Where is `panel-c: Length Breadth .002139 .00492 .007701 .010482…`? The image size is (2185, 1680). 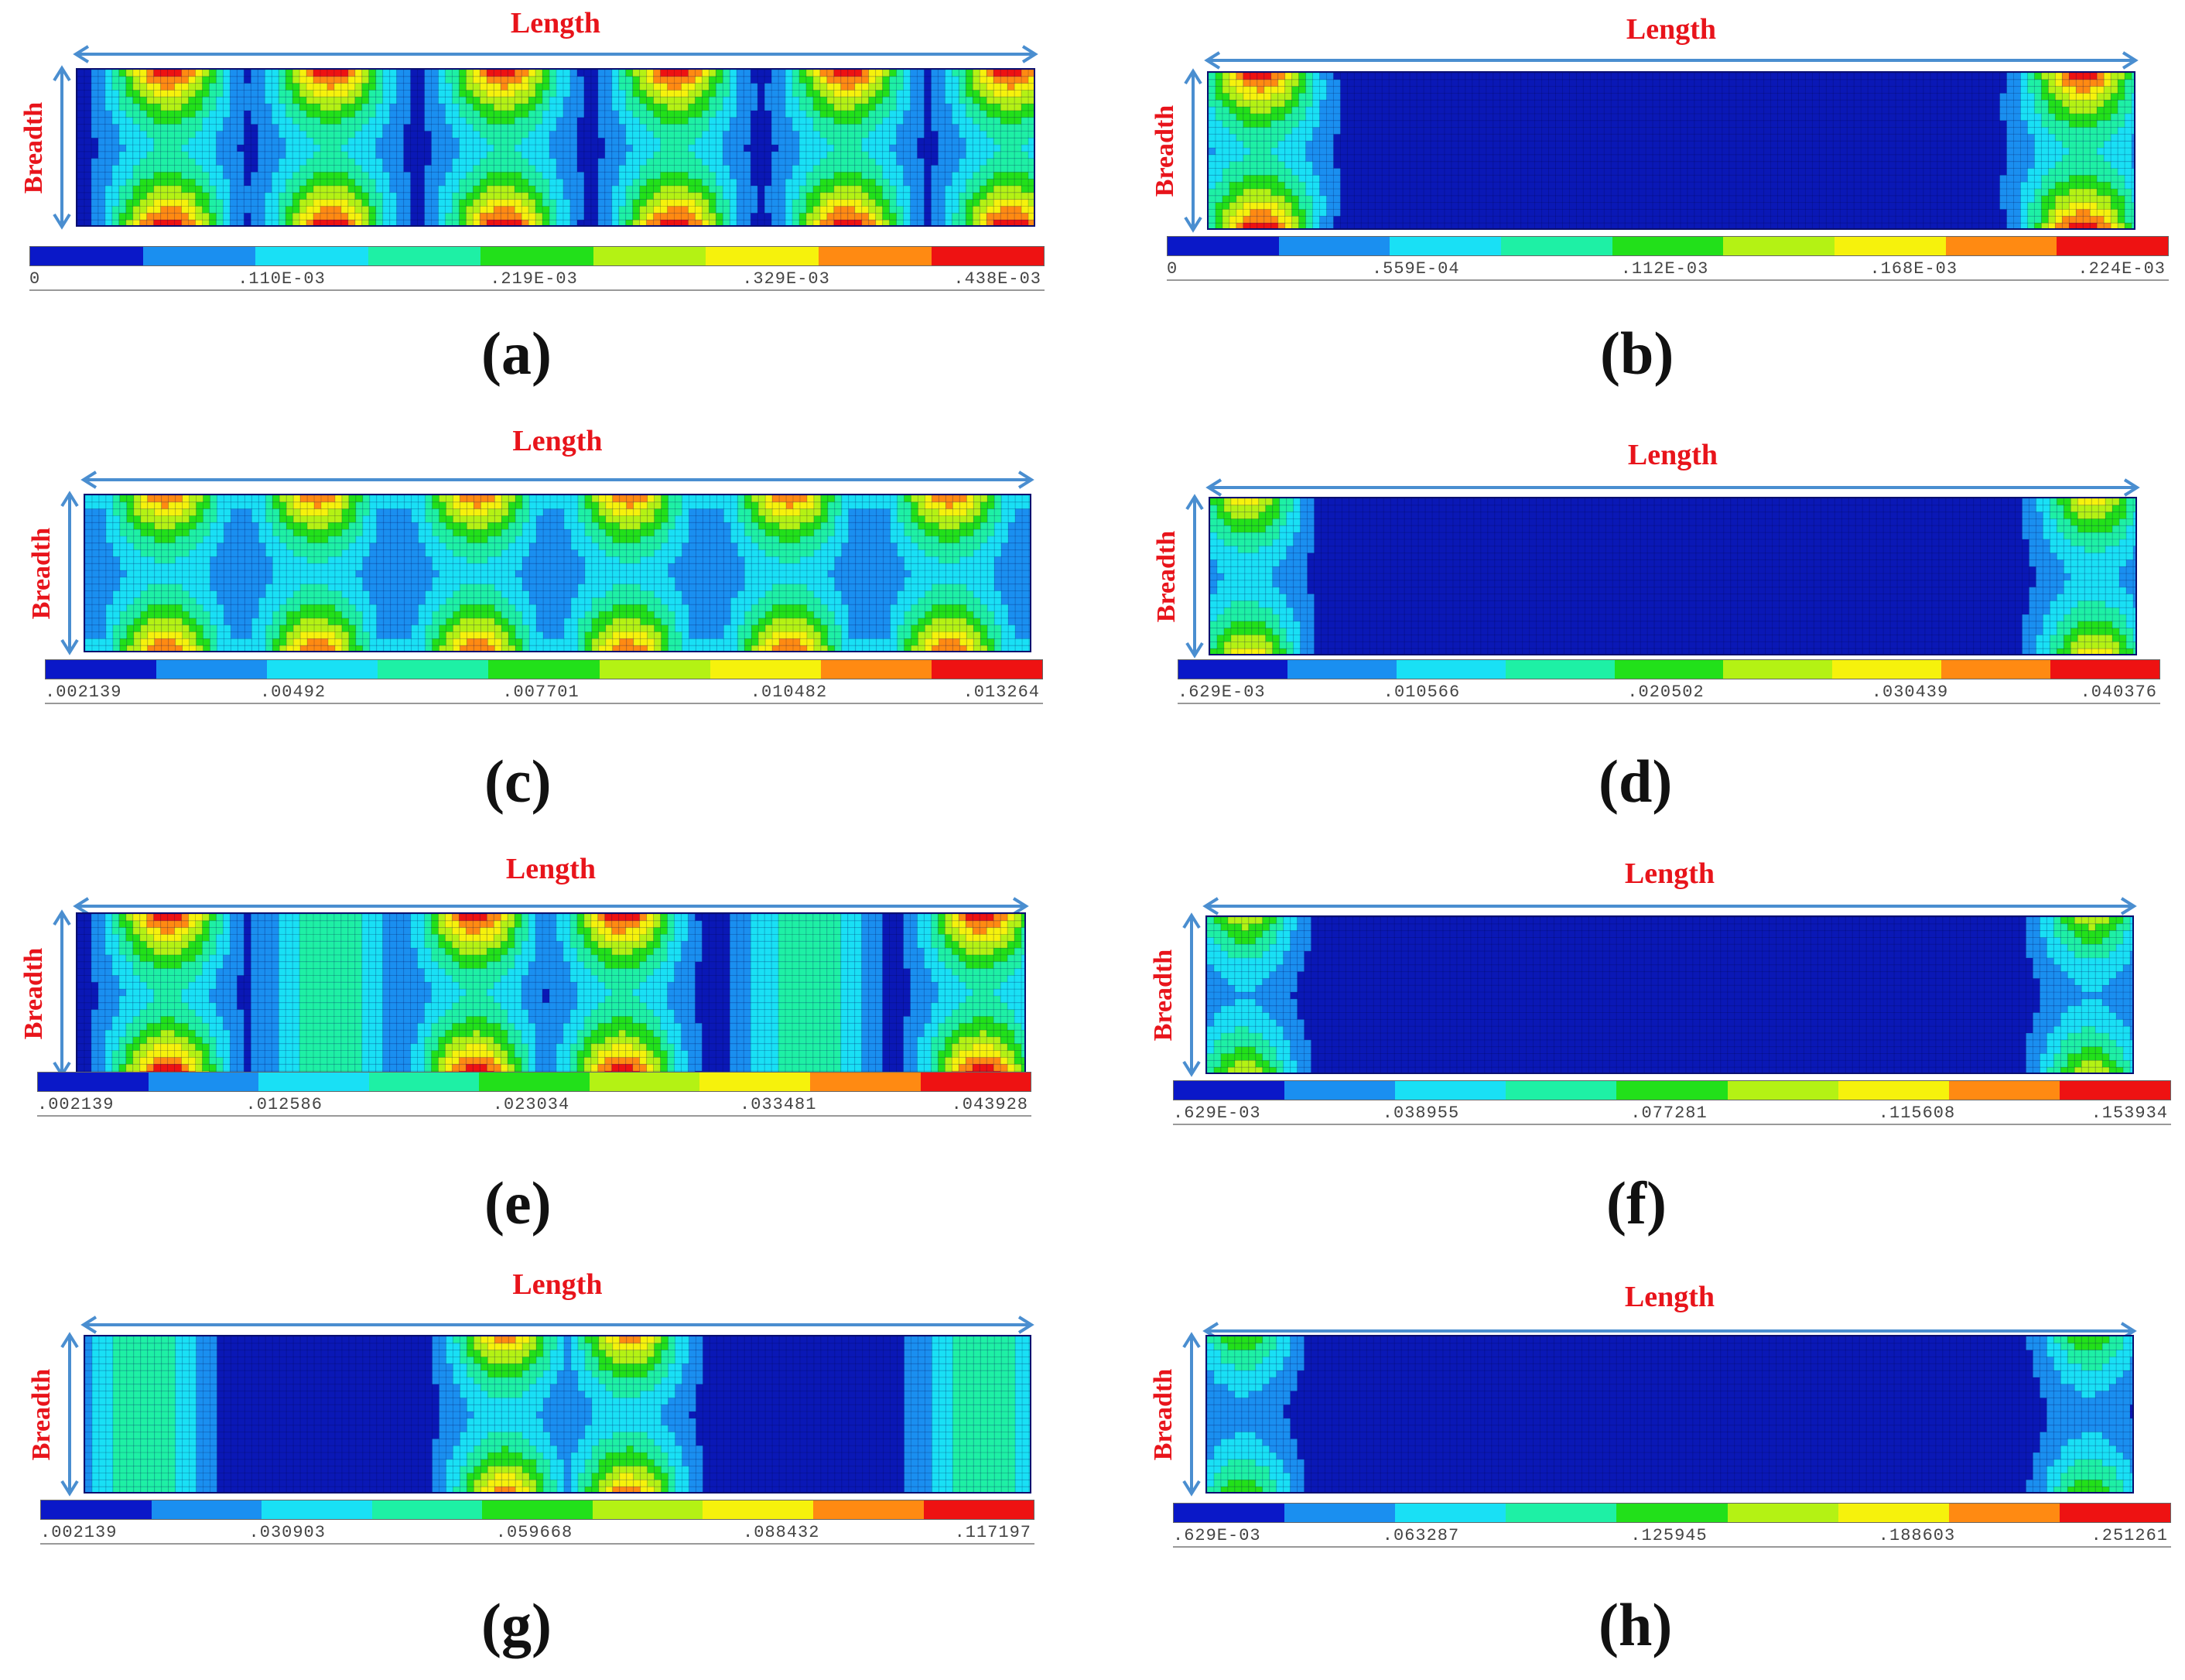
panel-c: Length Breadth .002139 .00492 .007701 .010482… is located at coordinates (529, 561).